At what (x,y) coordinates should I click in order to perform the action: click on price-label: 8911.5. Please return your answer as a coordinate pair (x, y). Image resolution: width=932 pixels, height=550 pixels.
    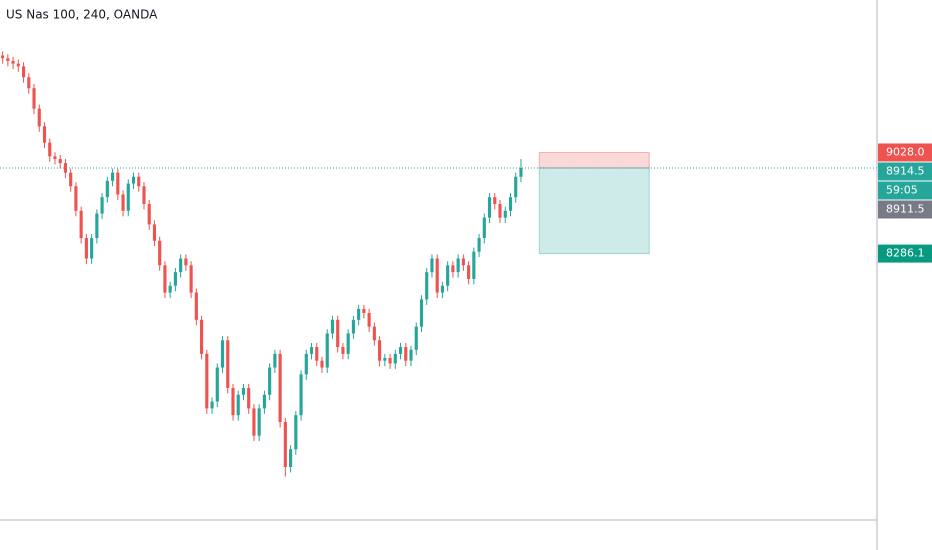
    Looking at the image, I should click on (905, 208).